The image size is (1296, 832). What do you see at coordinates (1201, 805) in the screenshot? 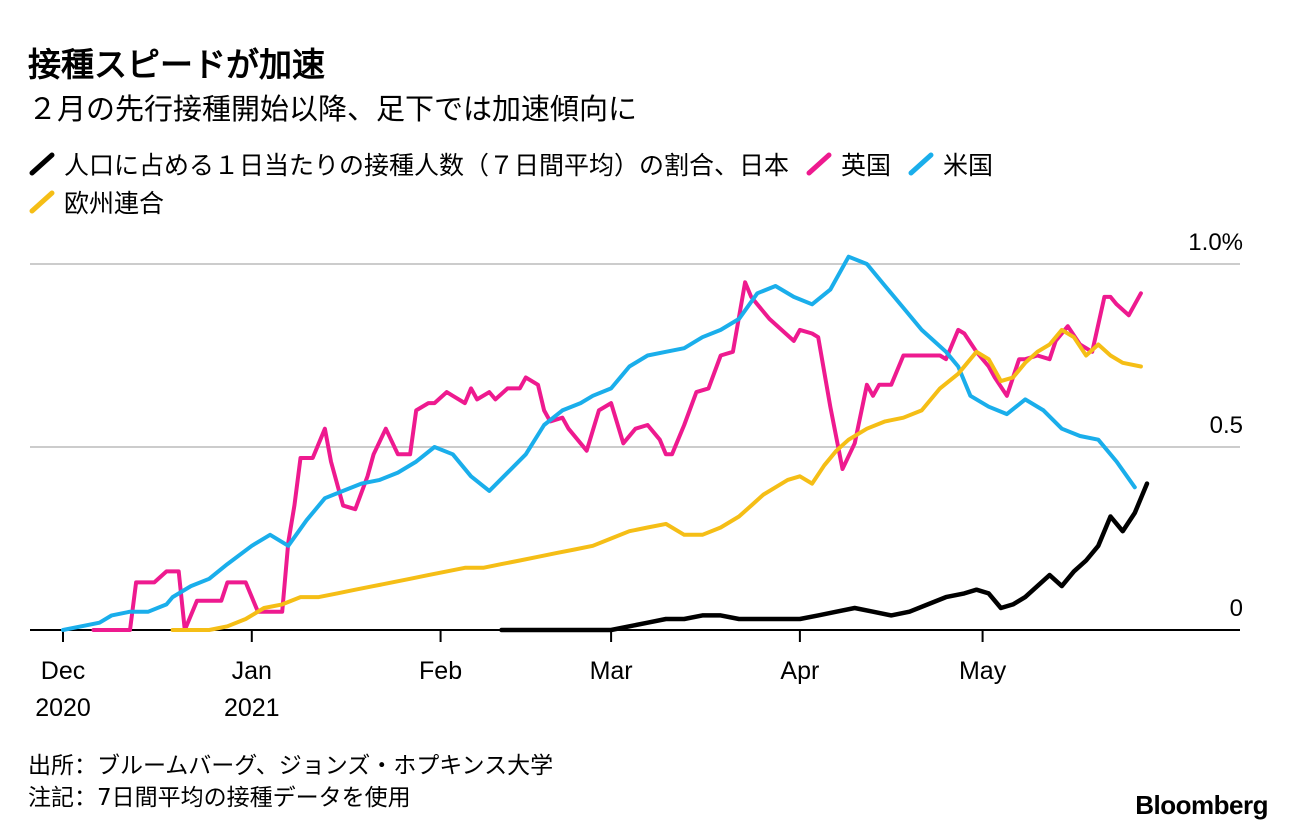
I see `bloomberg-logo: Bloomberg` at bounding box center [1201, 805].